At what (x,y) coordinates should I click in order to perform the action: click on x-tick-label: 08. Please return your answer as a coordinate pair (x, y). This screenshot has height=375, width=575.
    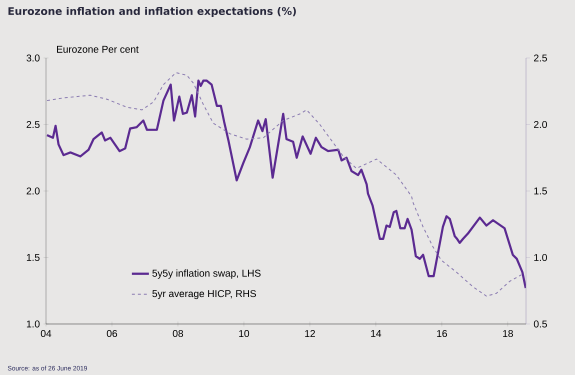
    Looking at the image, I should click on (178, 334).